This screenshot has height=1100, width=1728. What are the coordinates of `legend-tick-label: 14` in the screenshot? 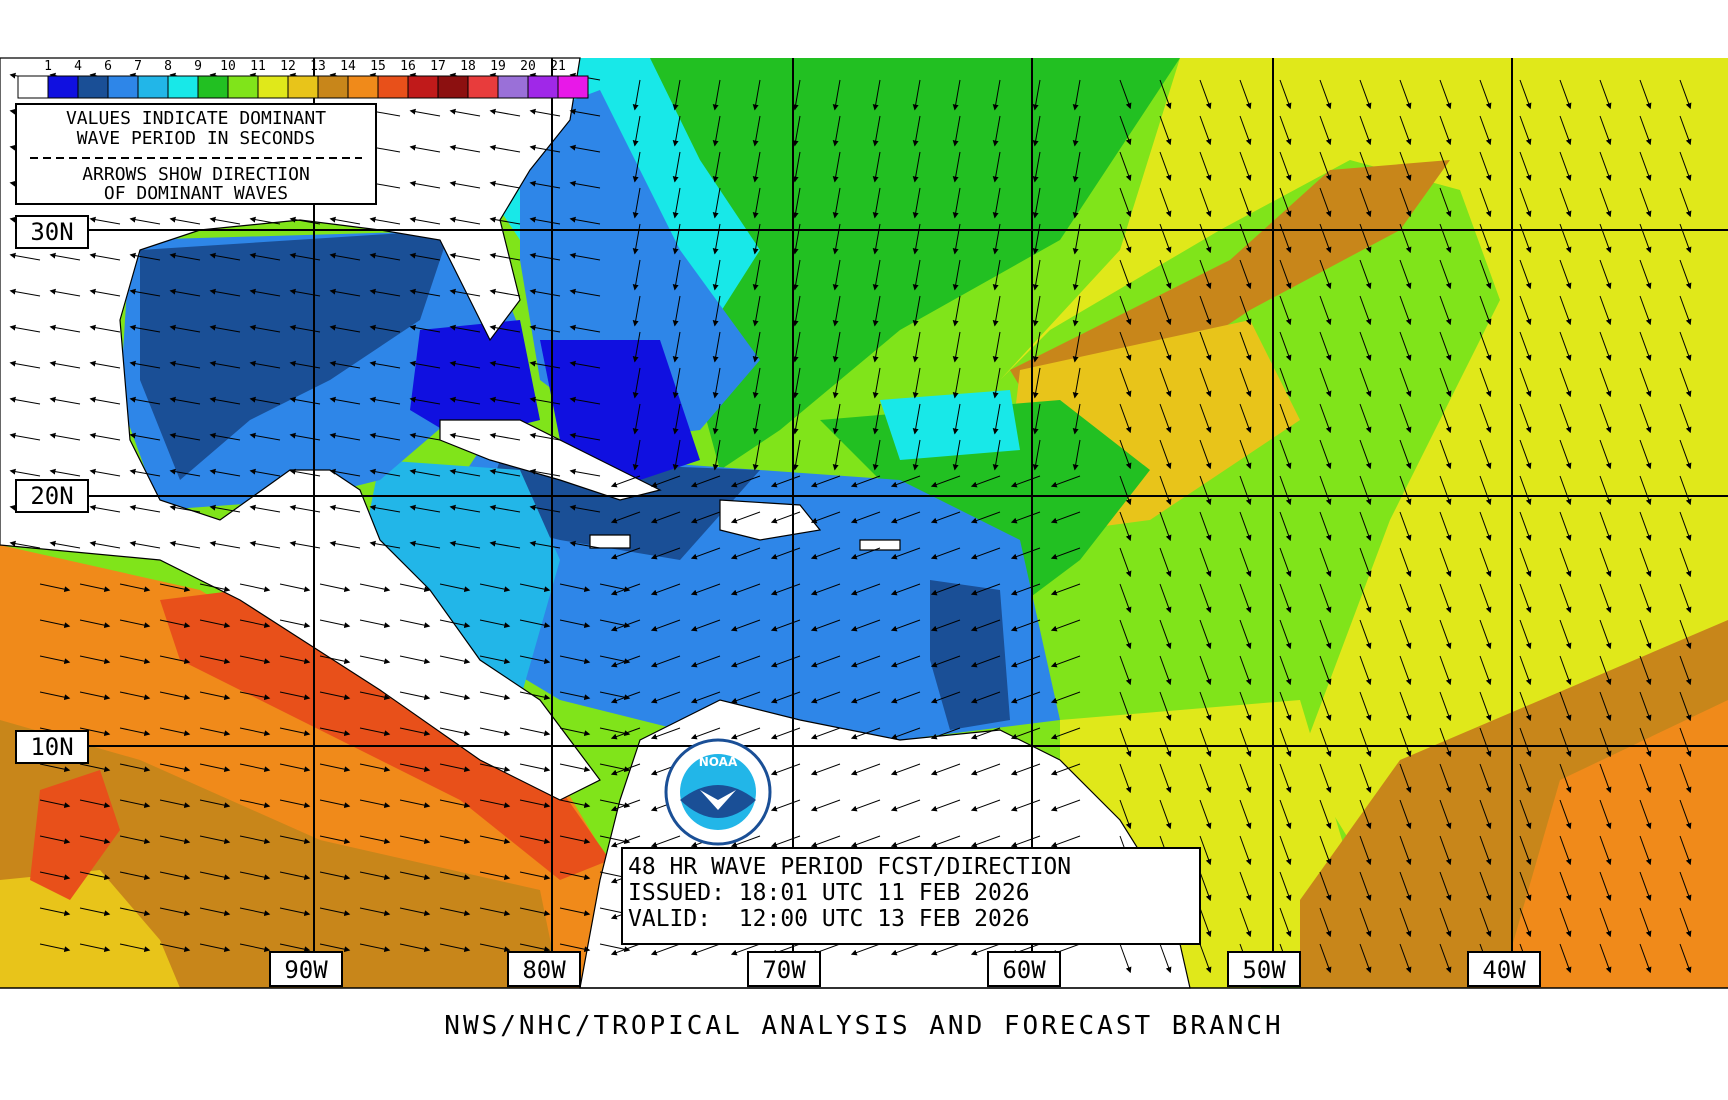 It's located at (348, 66).